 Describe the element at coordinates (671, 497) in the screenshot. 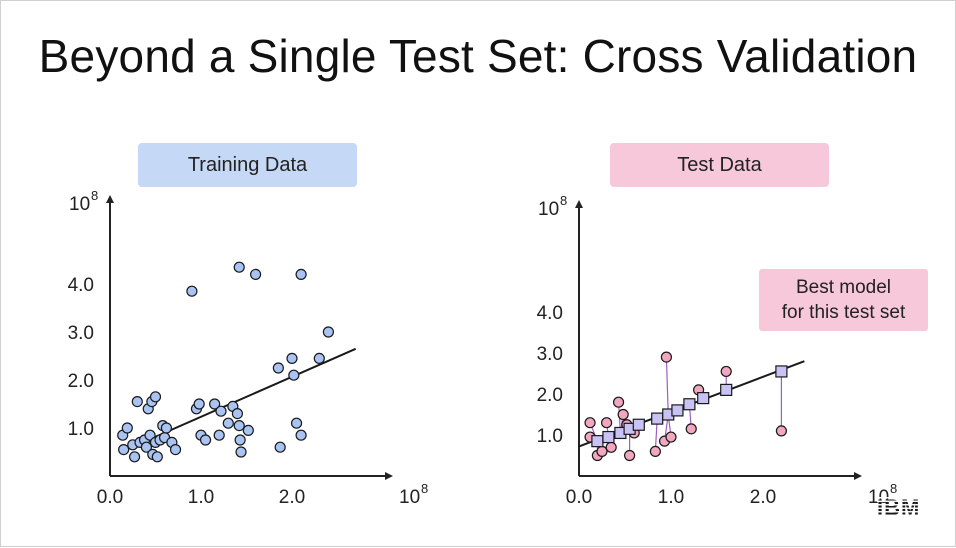

I see `chart1-x-tick-label: 1.0` at that location.